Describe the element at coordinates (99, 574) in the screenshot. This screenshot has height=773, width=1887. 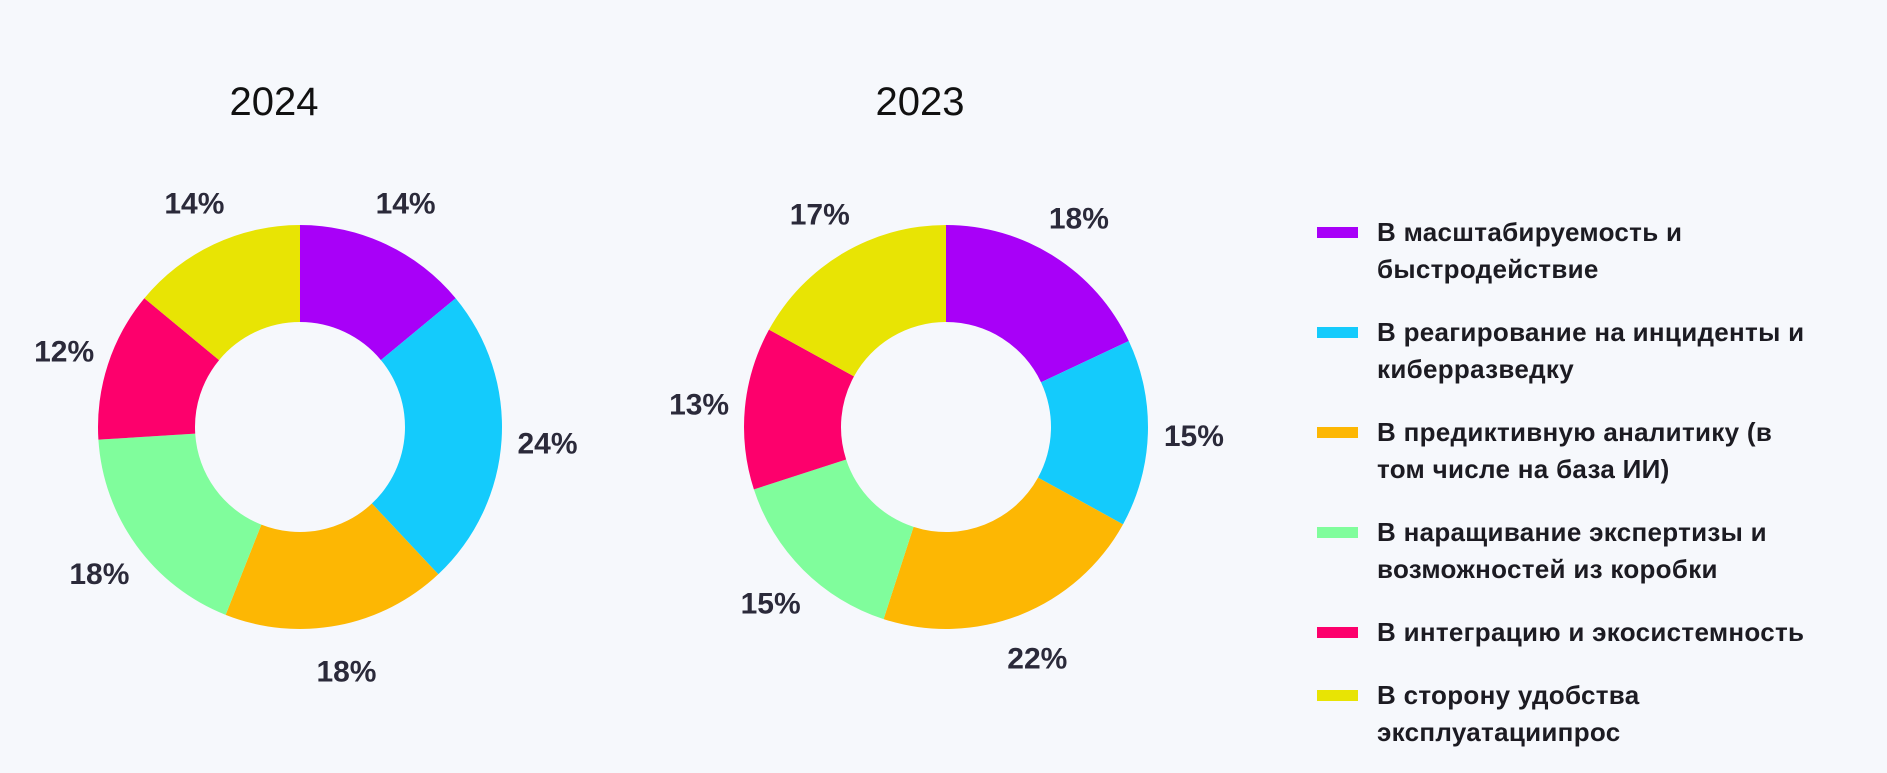
I see `data-label-2024-3: 18%` at that location.